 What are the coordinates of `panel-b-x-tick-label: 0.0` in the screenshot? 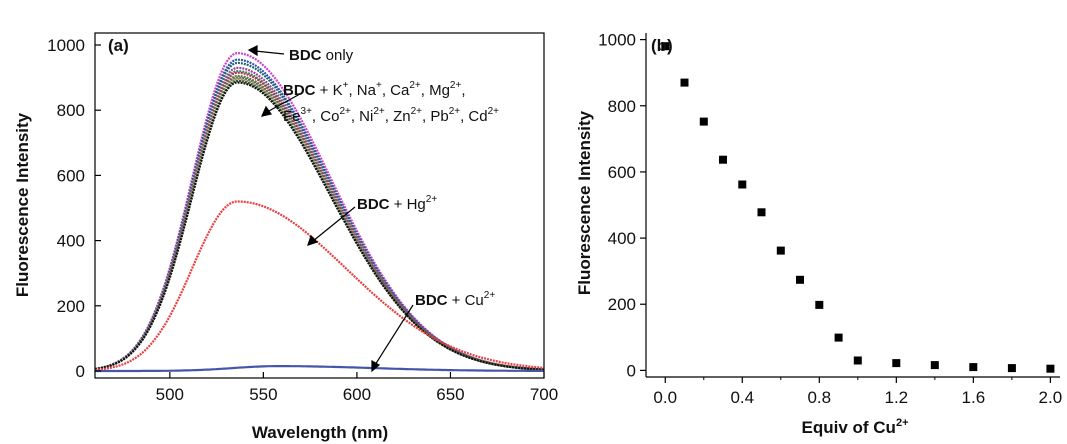 It's located at (665, 397).